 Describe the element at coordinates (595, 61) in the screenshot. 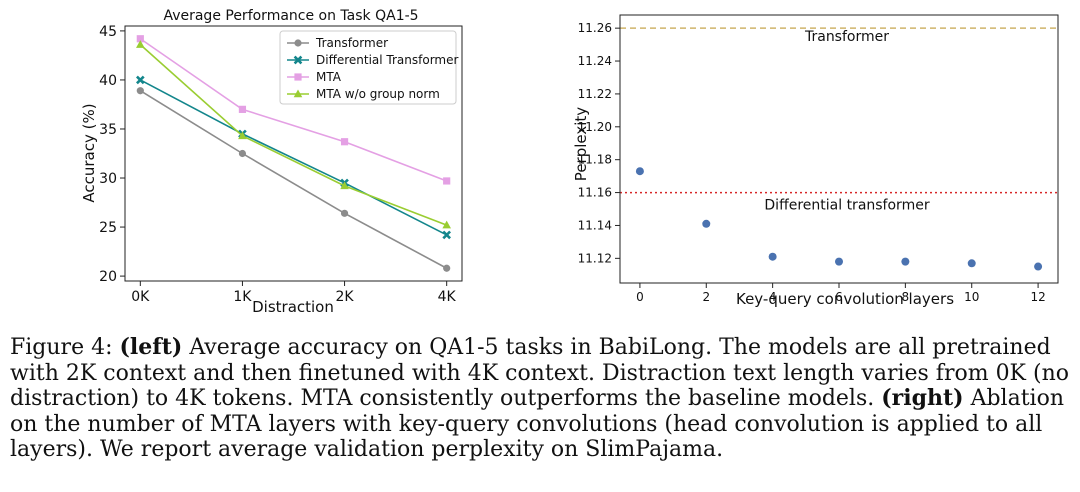

I see `right-y-tick-label: 11.24` at that location.